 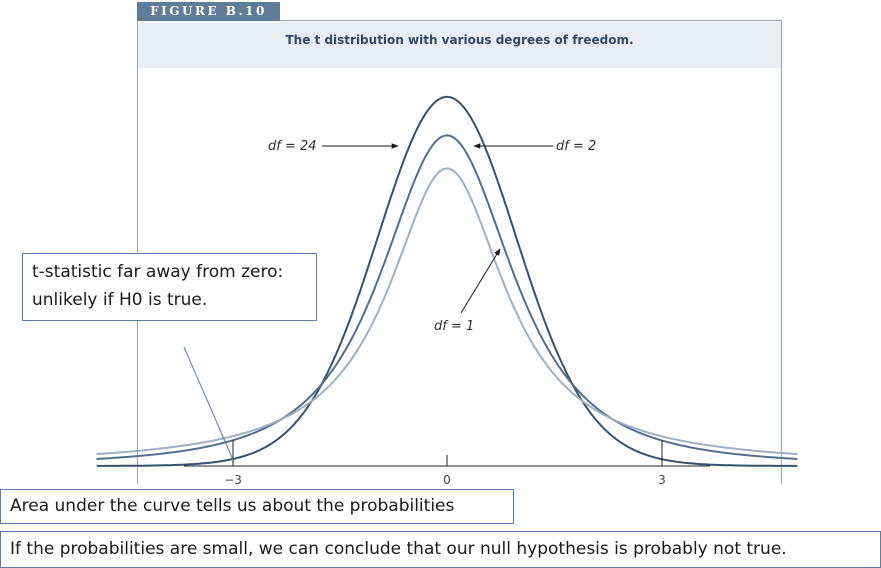 I want to click on label-df1: df = 1, so click(x=454, y=326).